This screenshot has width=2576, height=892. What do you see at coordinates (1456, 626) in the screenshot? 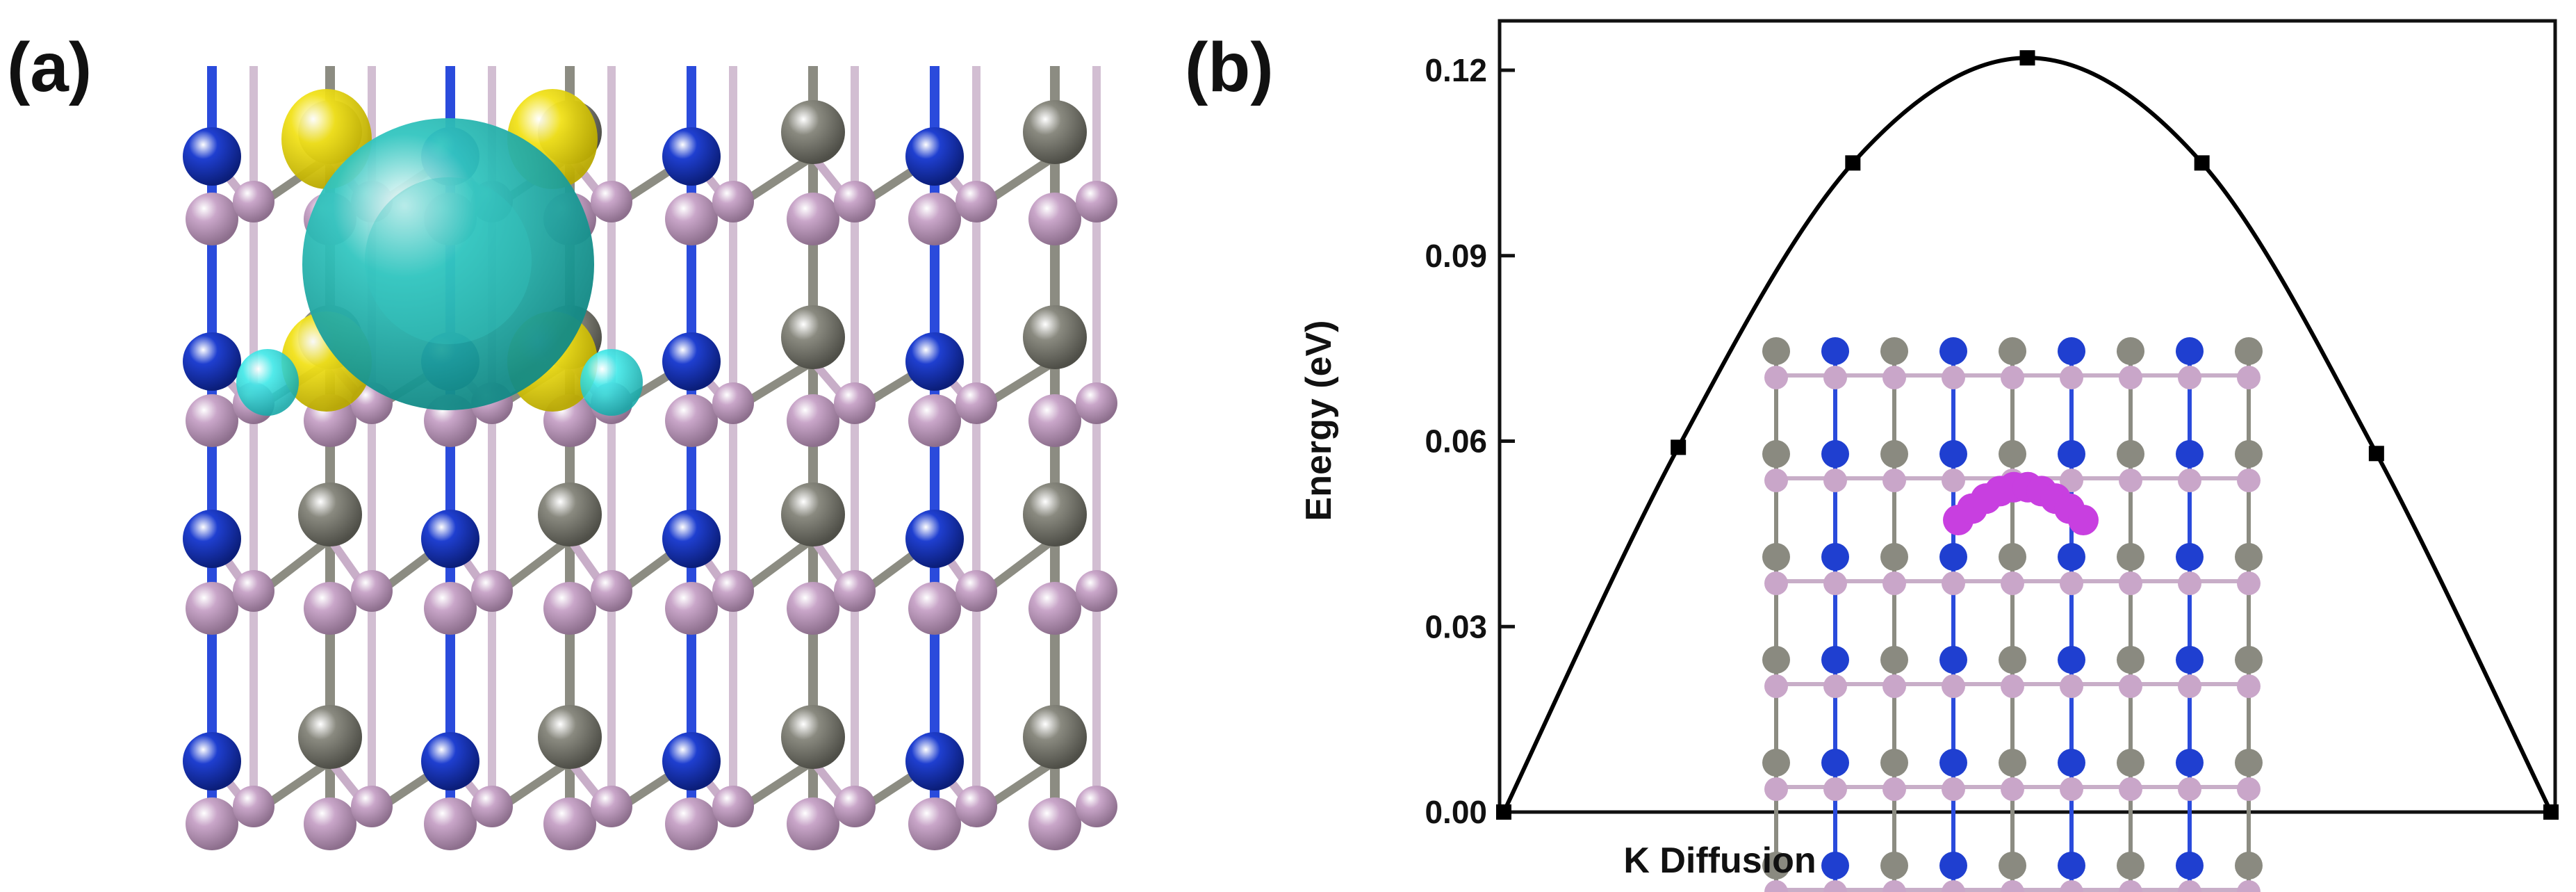
I see `y-tick-label: 0.03` at bounding box center [1456, 626].